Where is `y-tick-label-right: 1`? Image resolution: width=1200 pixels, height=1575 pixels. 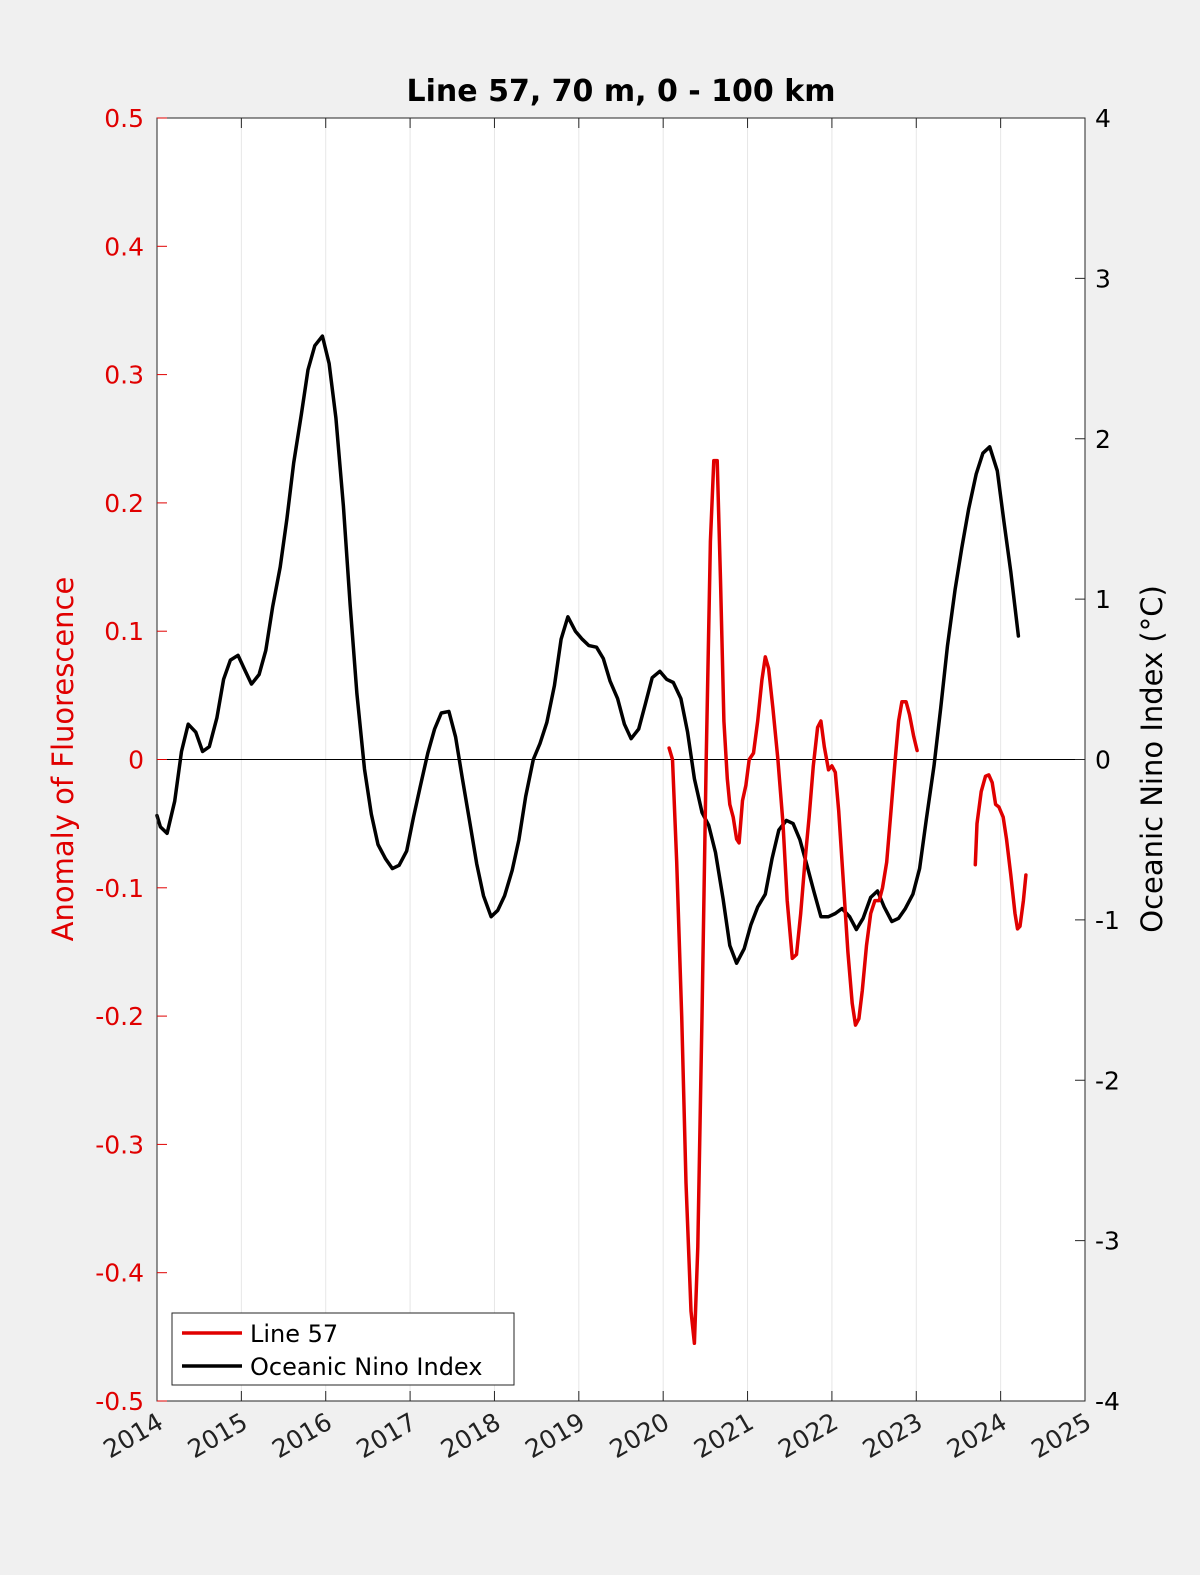 y-tick-label-right: 1 is located at coordinates (1103, 599).